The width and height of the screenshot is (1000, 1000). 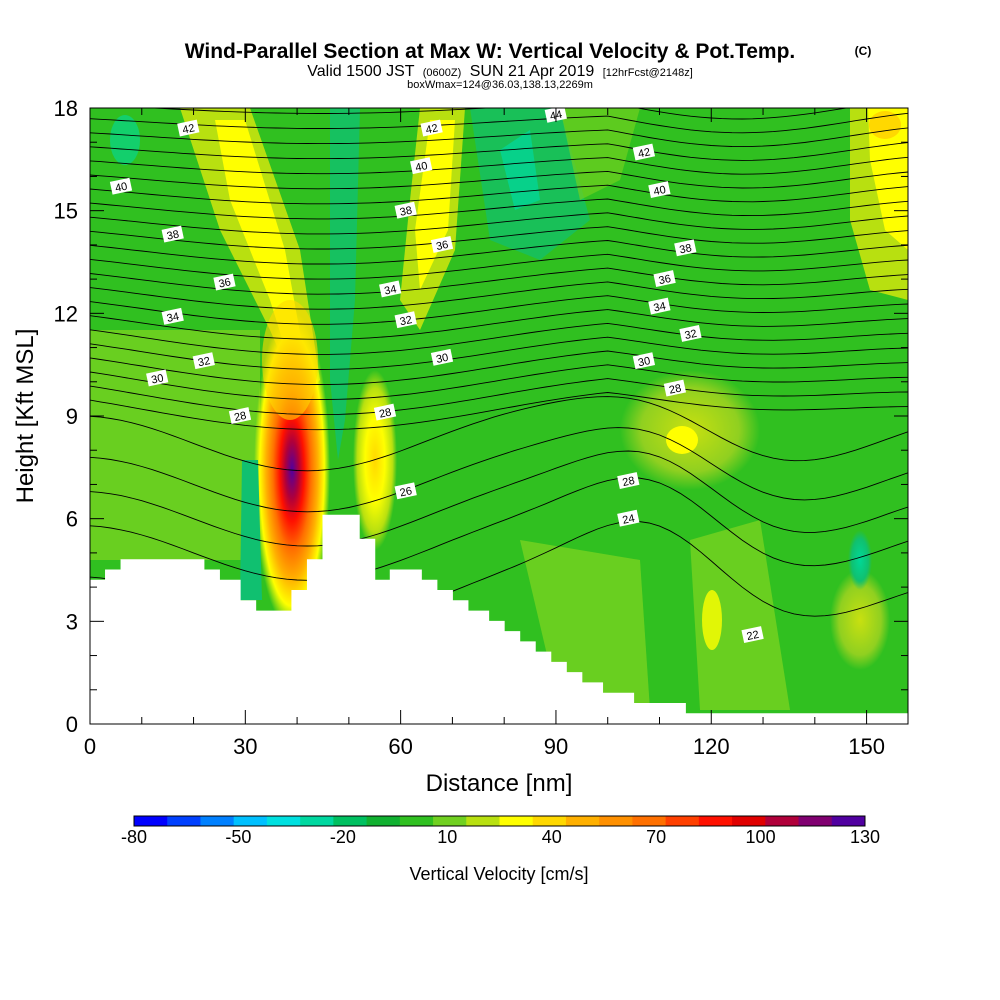 I want to click on colorbar-label: Vertical Velocity [cm/s], so click(x=498, y=874).